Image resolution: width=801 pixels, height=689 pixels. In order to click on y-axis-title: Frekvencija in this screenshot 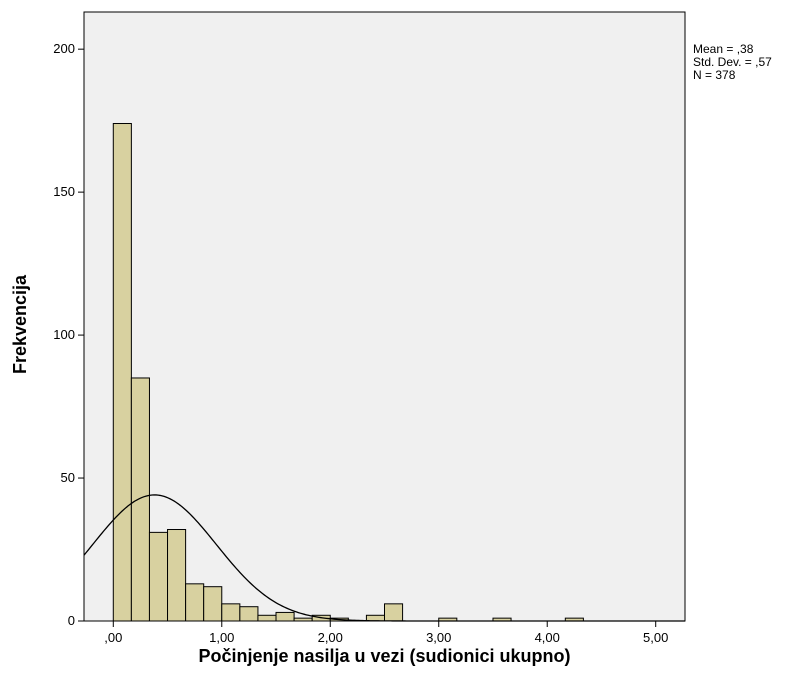, I will do `click(20, 324)`.